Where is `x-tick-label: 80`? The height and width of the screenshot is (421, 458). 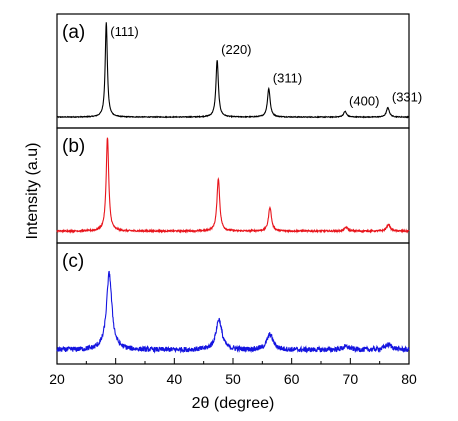 x-tick-label: 80 is located at coordinates (409, 379).